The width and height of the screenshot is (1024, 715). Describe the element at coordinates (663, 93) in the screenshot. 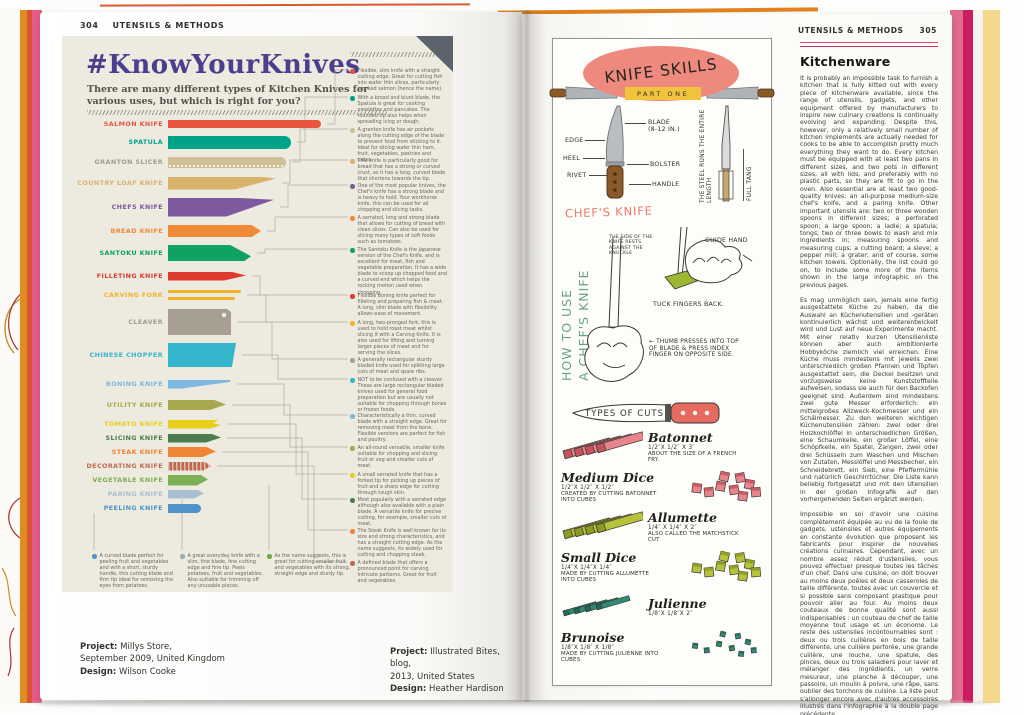

I see `part-one-ribbon: PART ONE` at that location.